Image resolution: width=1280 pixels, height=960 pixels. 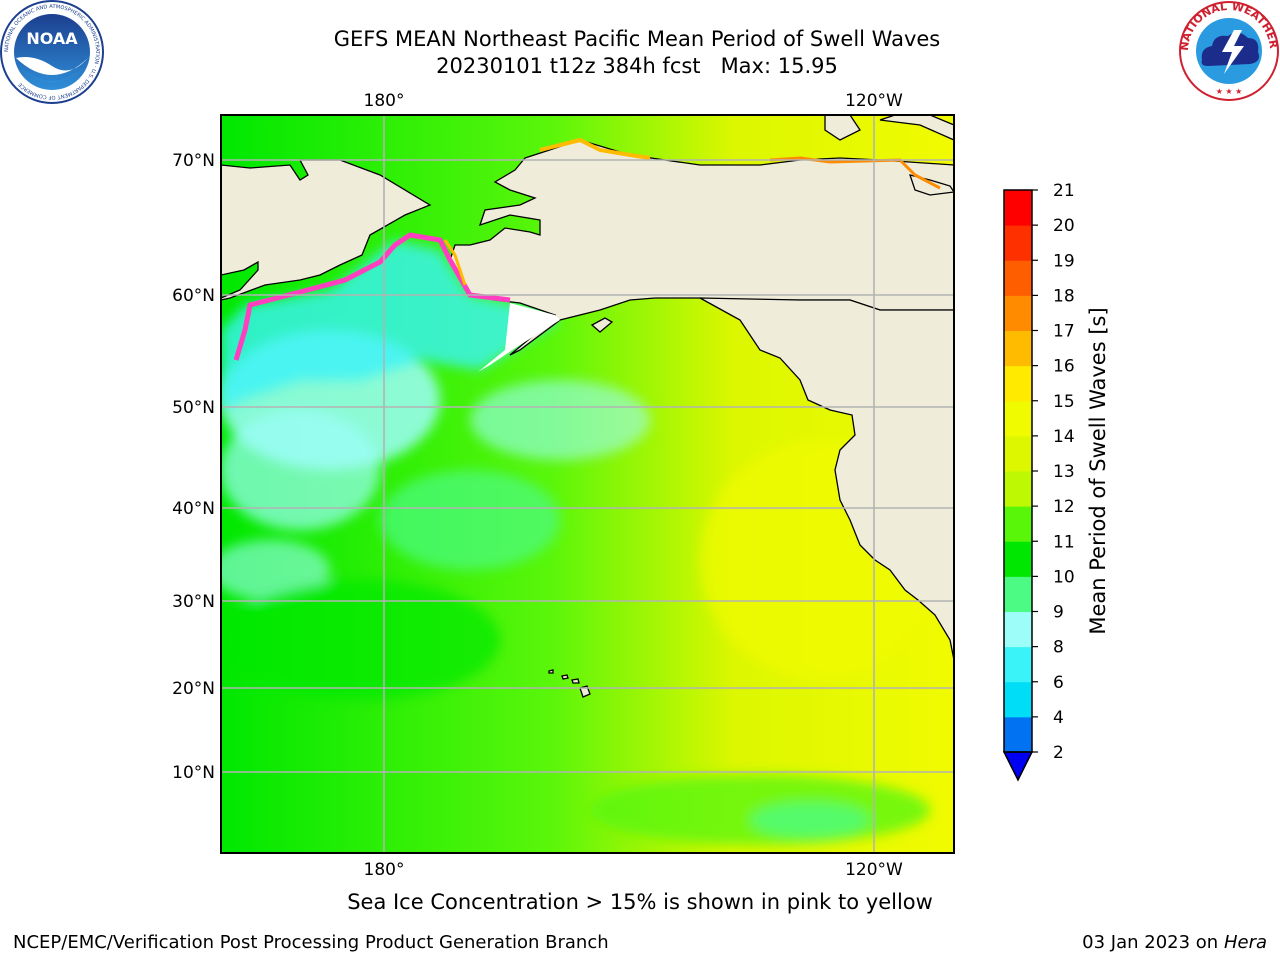 I want to click on colorbar-tick-label: 14, so click(x=1064, y=437).